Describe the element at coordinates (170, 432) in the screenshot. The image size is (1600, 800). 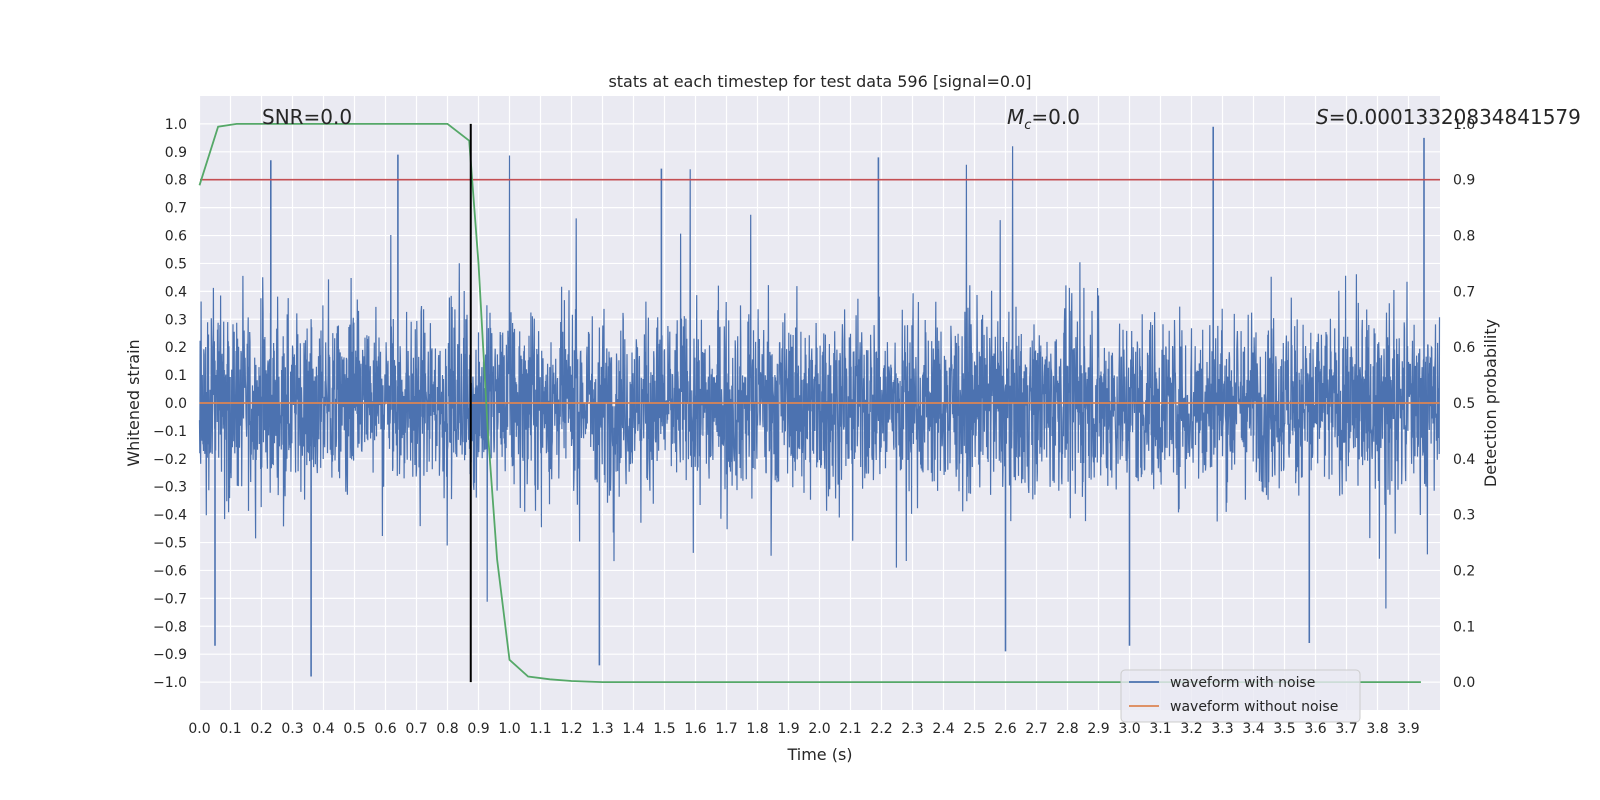
I see `y-left-tick-label: −0.1` at that location.